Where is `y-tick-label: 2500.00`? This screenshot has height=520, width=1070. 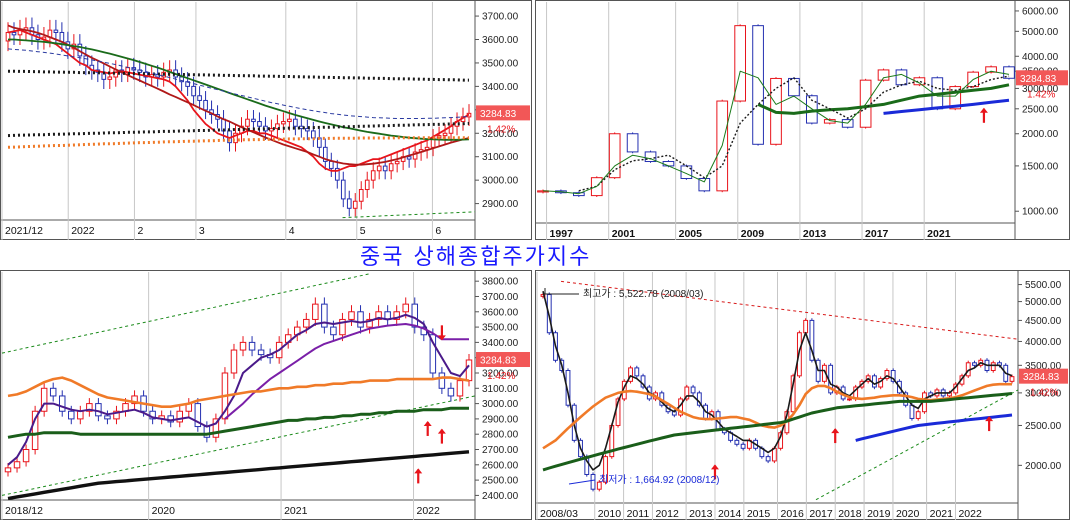
y-tick-label: 2500.00 is located at coordinates (1043, 426).